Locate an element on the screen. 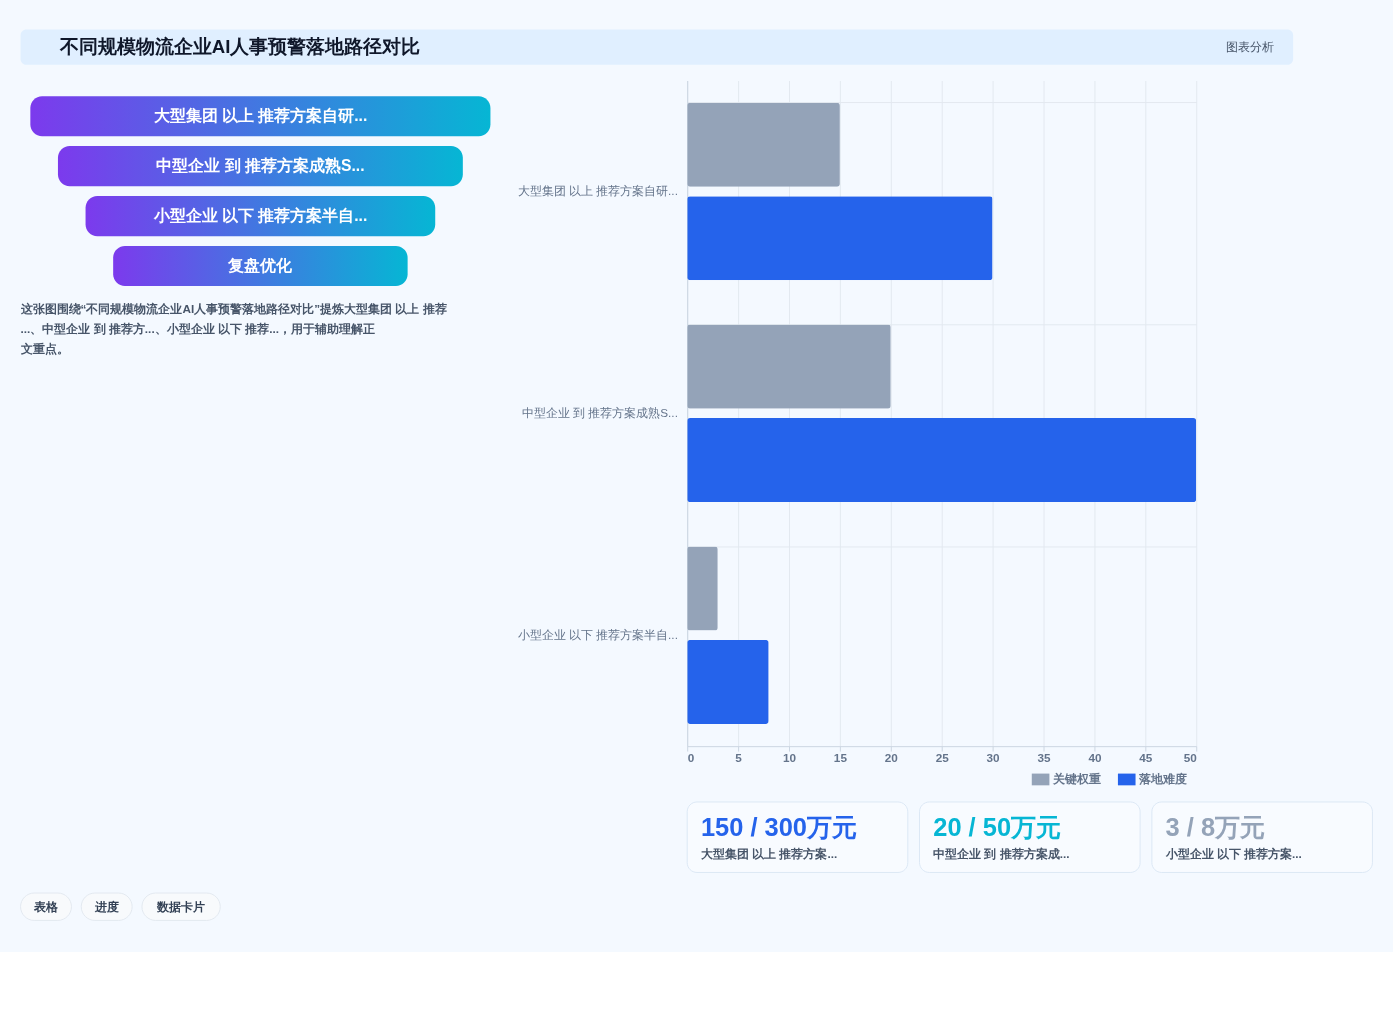 This screenshot has height=1017, width=1393. x-tick-label: 40 is located at coordinates (1095, 758).